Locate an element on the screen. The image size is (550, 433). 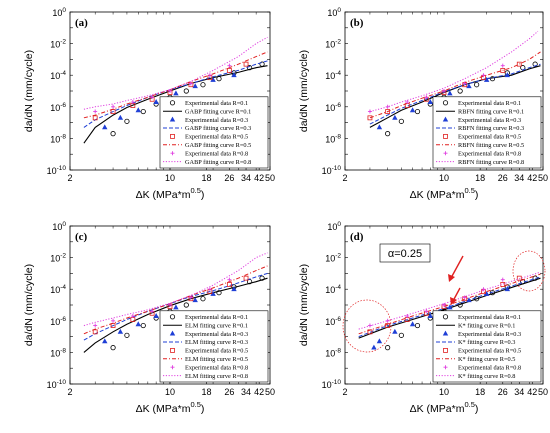
legend-entry-label: RBFN fitting curve R=0.3 is located at coordinates (491, 128).